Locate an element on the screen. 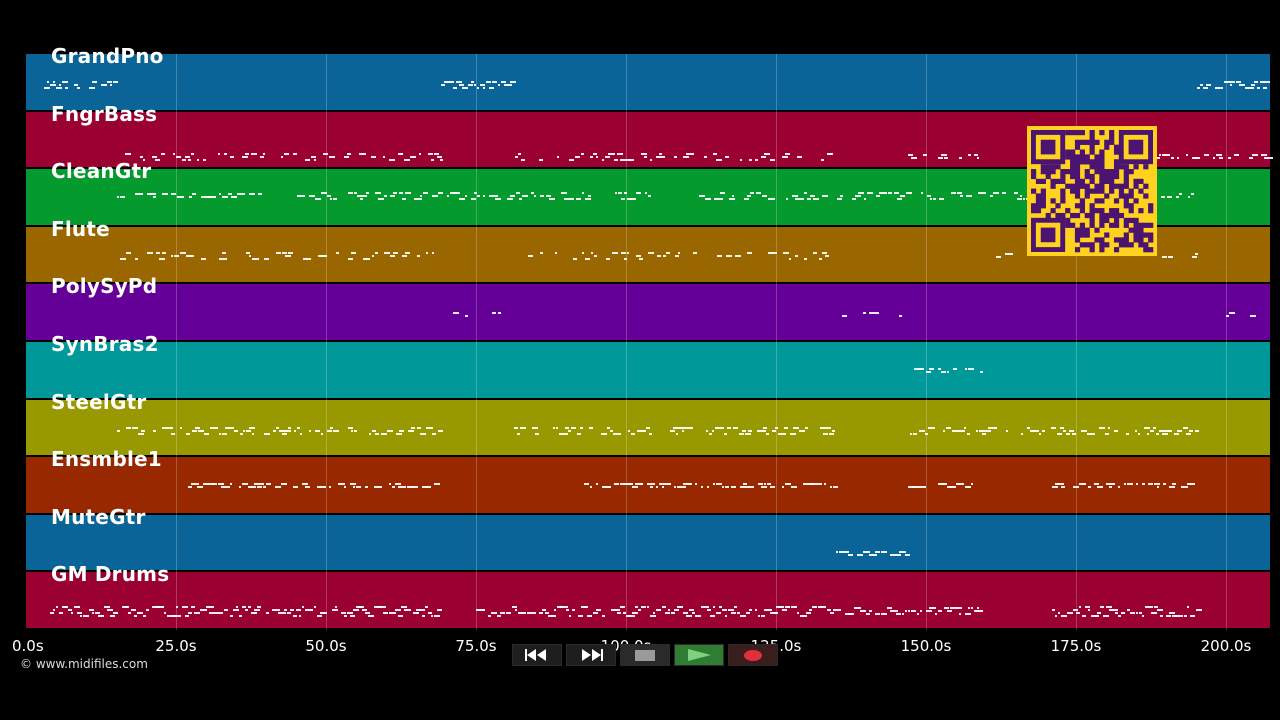 The image size is (1280, 720). stop-icon is located at coordinates (645, 655).